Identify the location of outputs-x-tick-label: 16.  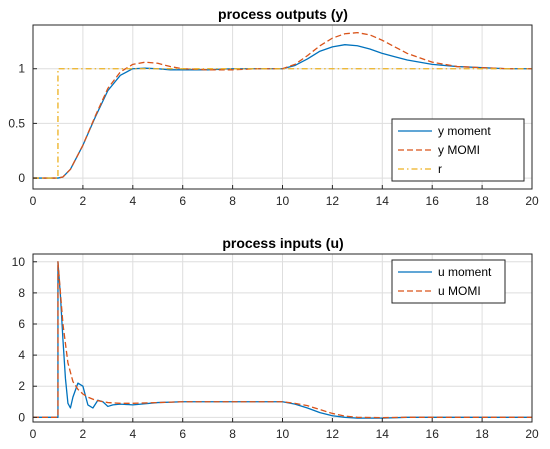
(433, 201).